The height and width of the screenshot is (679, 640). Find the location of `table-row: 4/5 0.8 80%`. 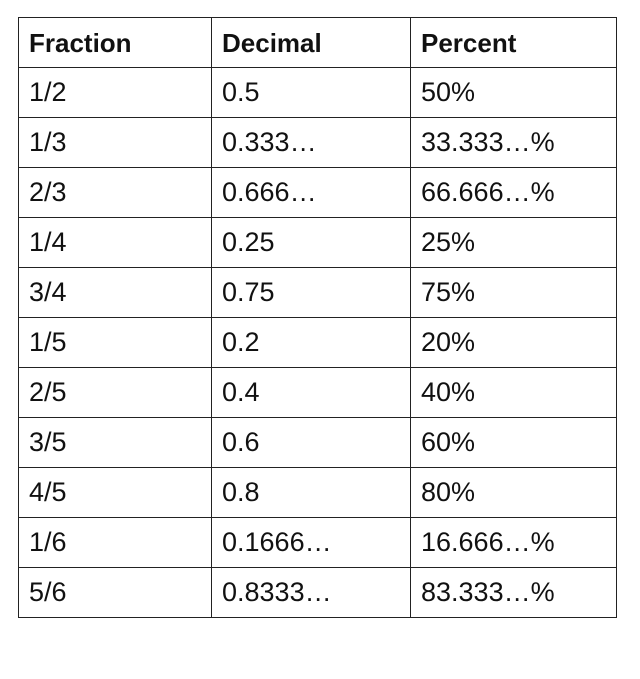

table-row: 4/5 0.8 80% is located at coordinates (317, 492).